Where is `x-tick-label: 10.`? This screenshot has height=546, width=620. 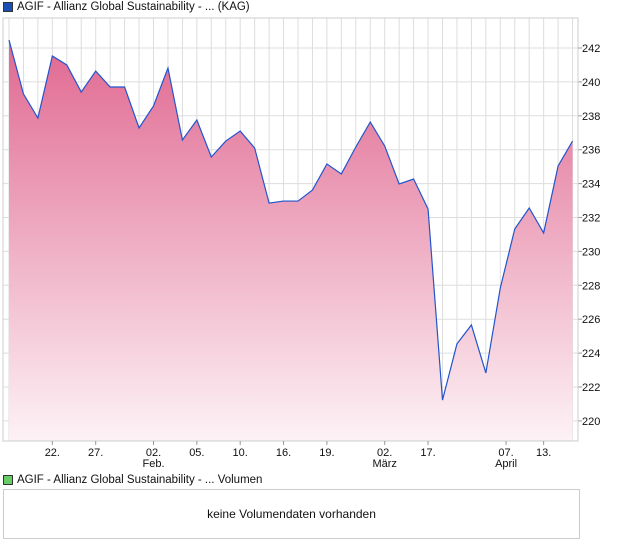
x-tick-label: 10. is located at coordinates (240, 453).